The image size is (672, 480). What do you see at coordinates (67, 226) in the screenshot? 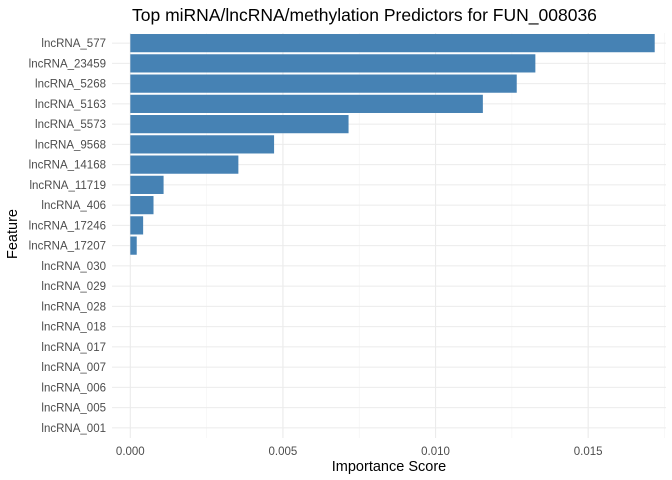
I see `y-tick-label: lncRNA_17246` at bounding box center [67, 226].